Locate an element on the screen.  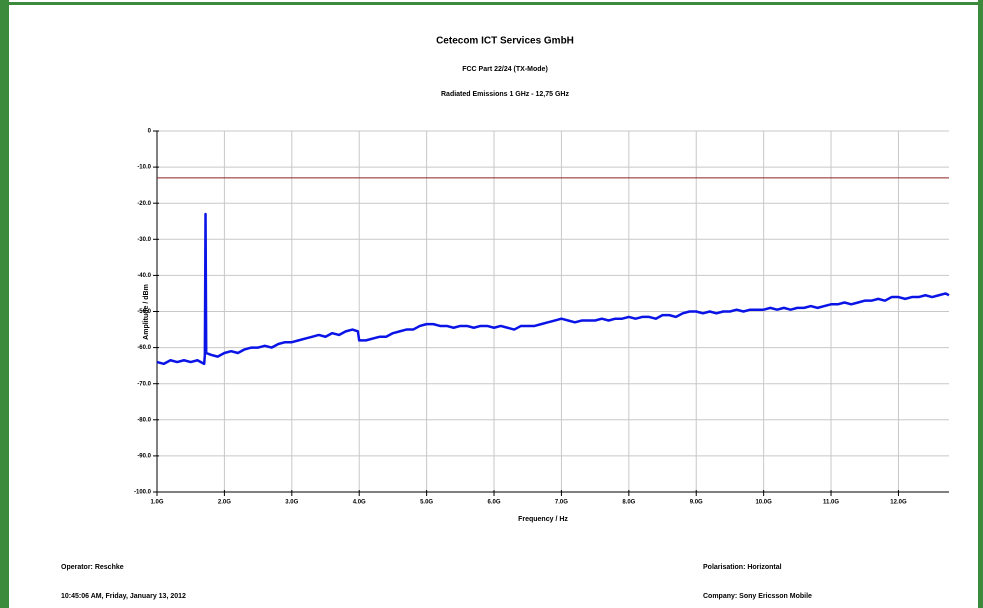
x-axis-label: Frequency / Hz is located at coordinates (543, 519).